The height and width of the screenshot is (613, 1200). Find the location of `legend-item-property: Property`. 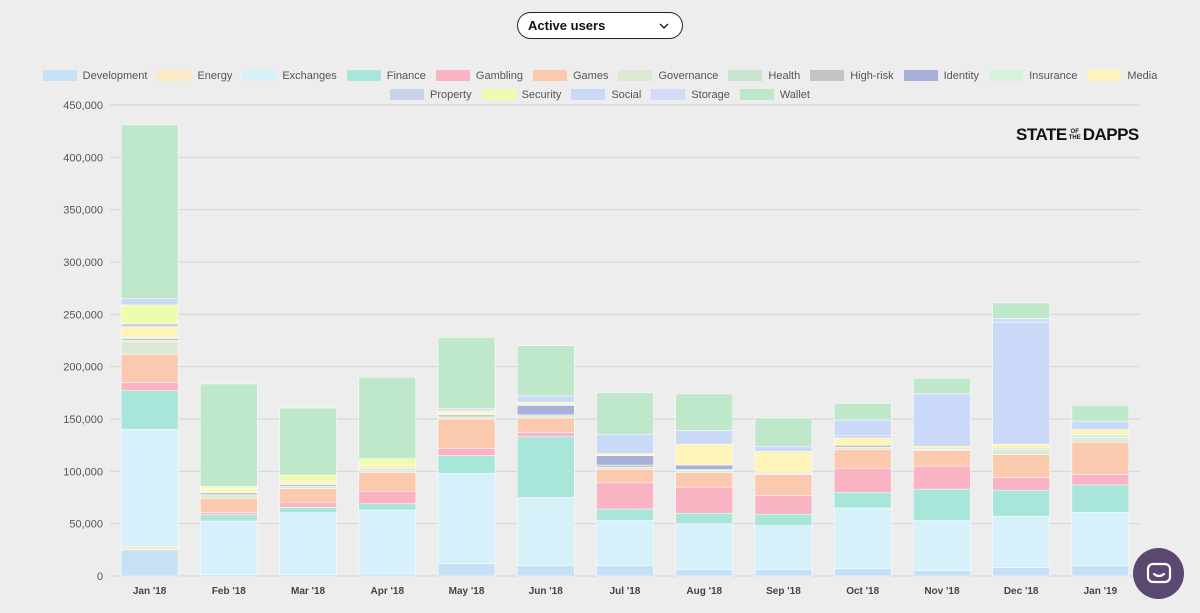

legend-item-property: Property is located at coordinates (431, 95).